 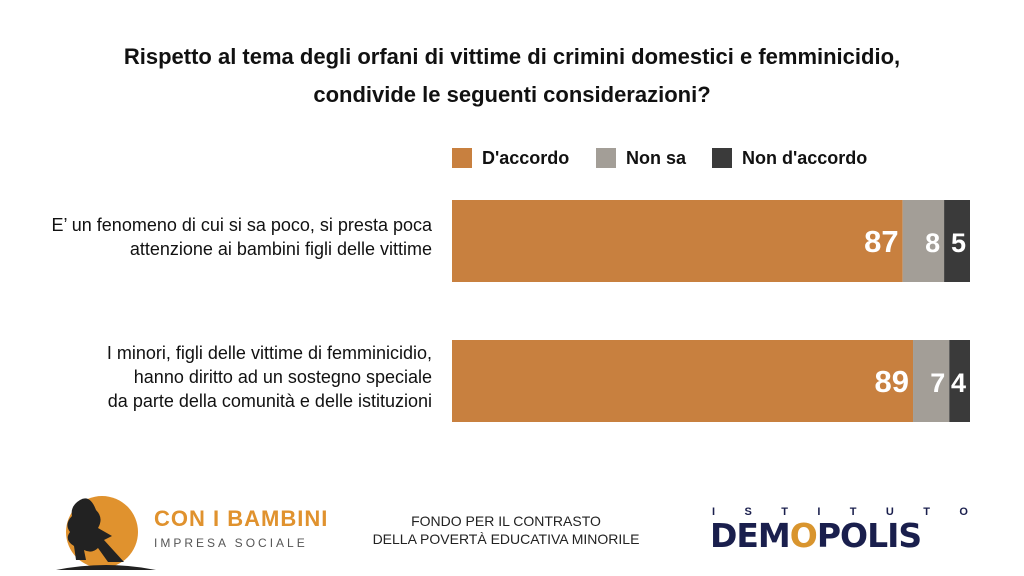 What do you see at coordinates (683, 381) in the screenshot?
I see `bar-accordo-row2` at bounding box center [683, 381].